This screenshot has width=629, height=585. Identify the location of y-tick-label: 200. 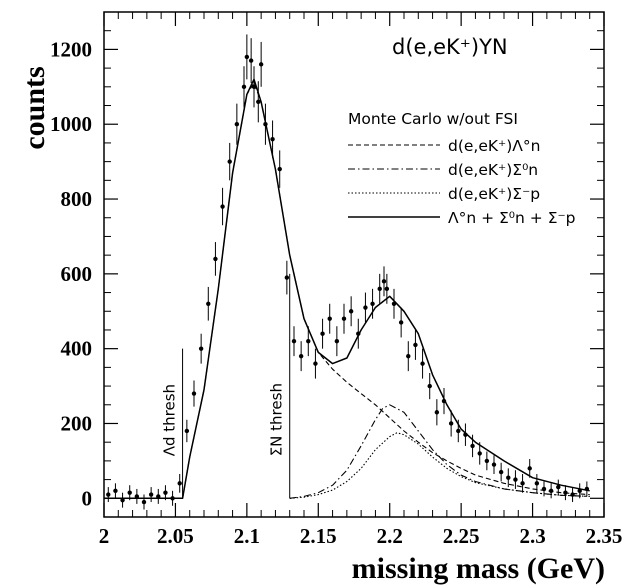
(77, 423).